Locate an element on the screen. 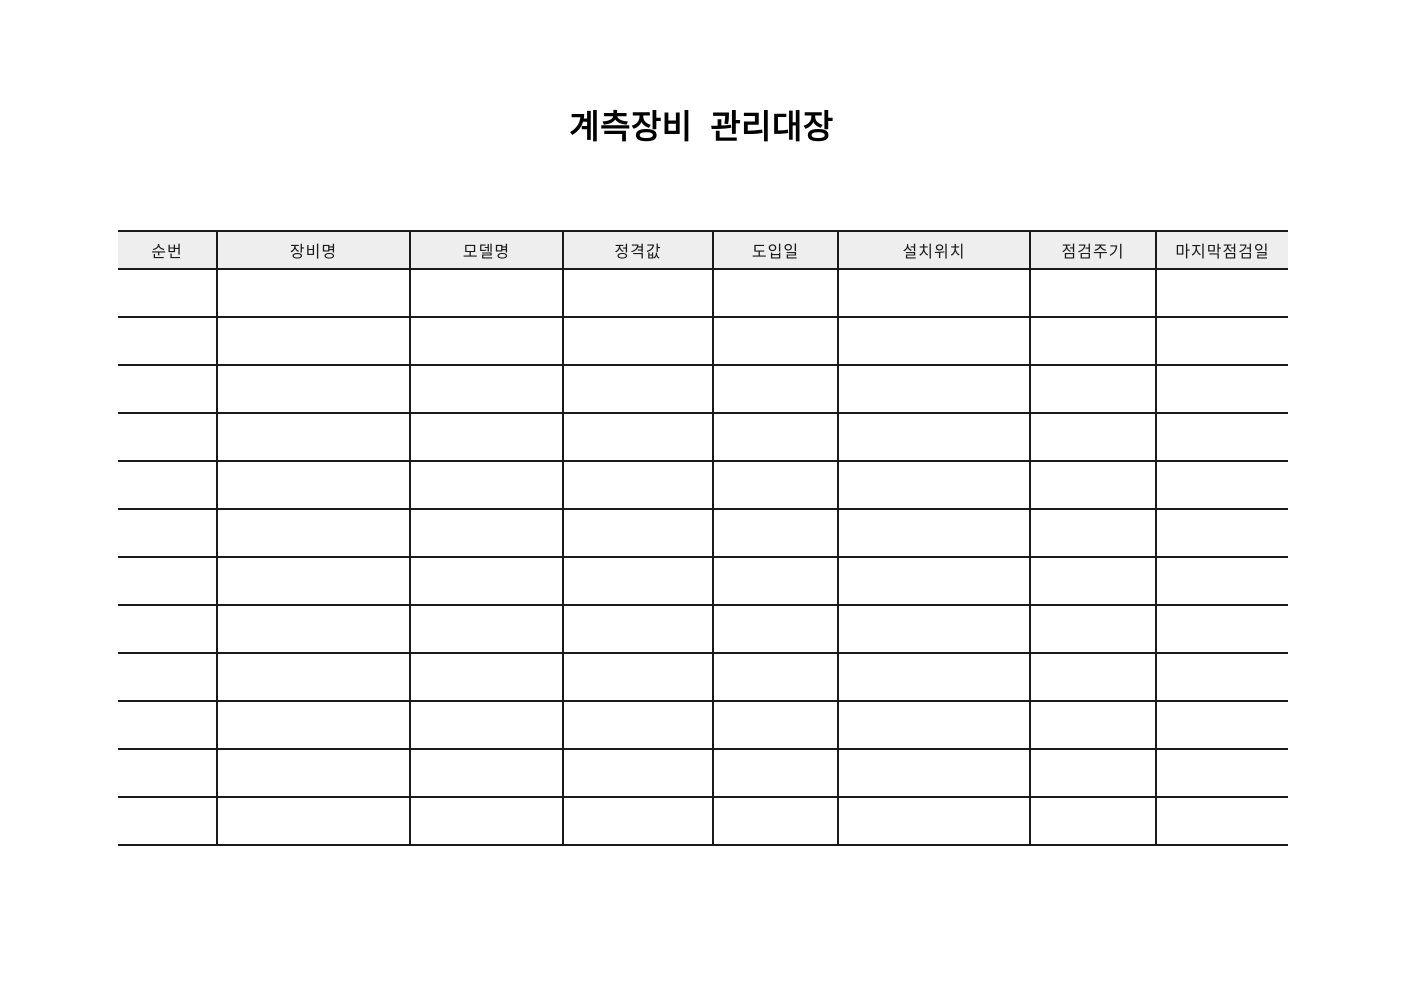 The width and height of the screenshot is (1403, 992). col-header-introduction-date: 도입일 is located at coordinates (775, 250).